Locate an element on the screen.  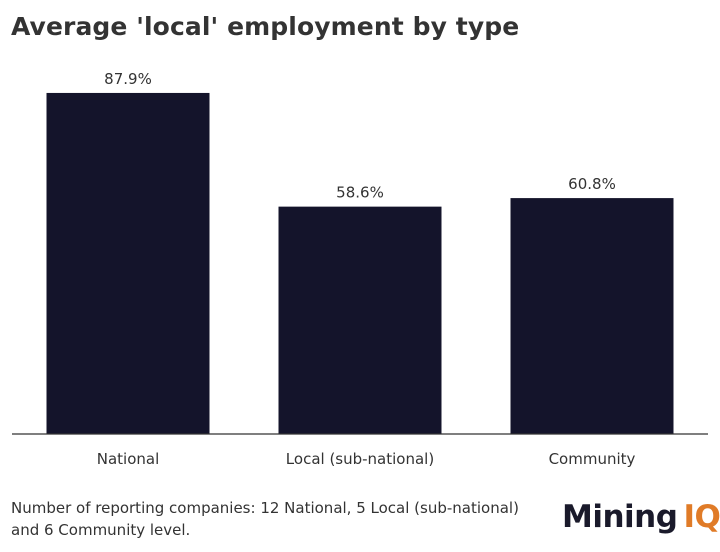
data-label-2: 58.6% is located at coordinates (360, 193).